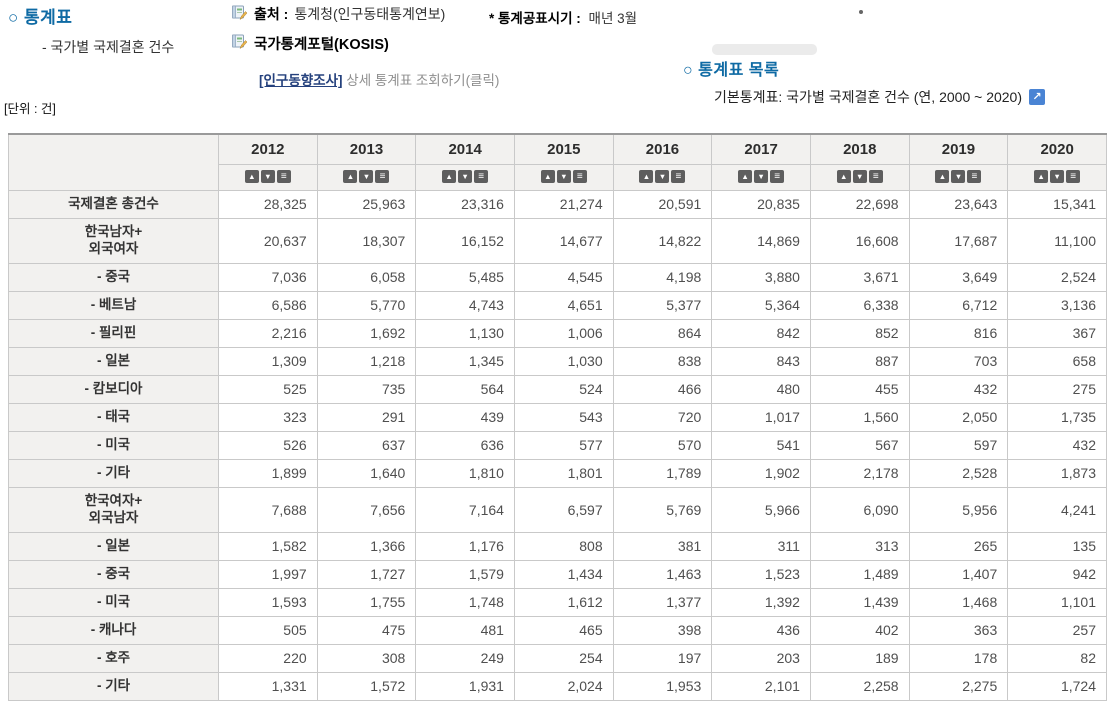 This screenshot has height=709, width=1115. What do you see at coordinates (761, 658) in the screenshot?
I see `data-cell: 203` at bounding box center [761, 658].